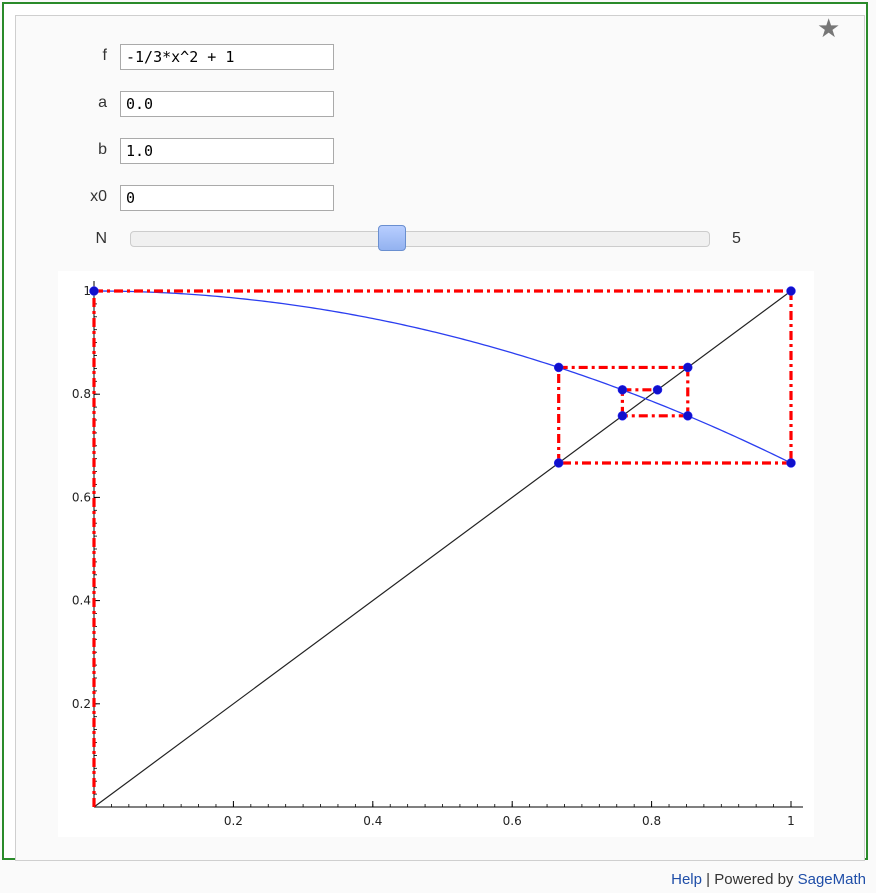  Describe the element at coordinates (81, 601) in the screenshot. I see `y-tick-label: 0.4` at that location.